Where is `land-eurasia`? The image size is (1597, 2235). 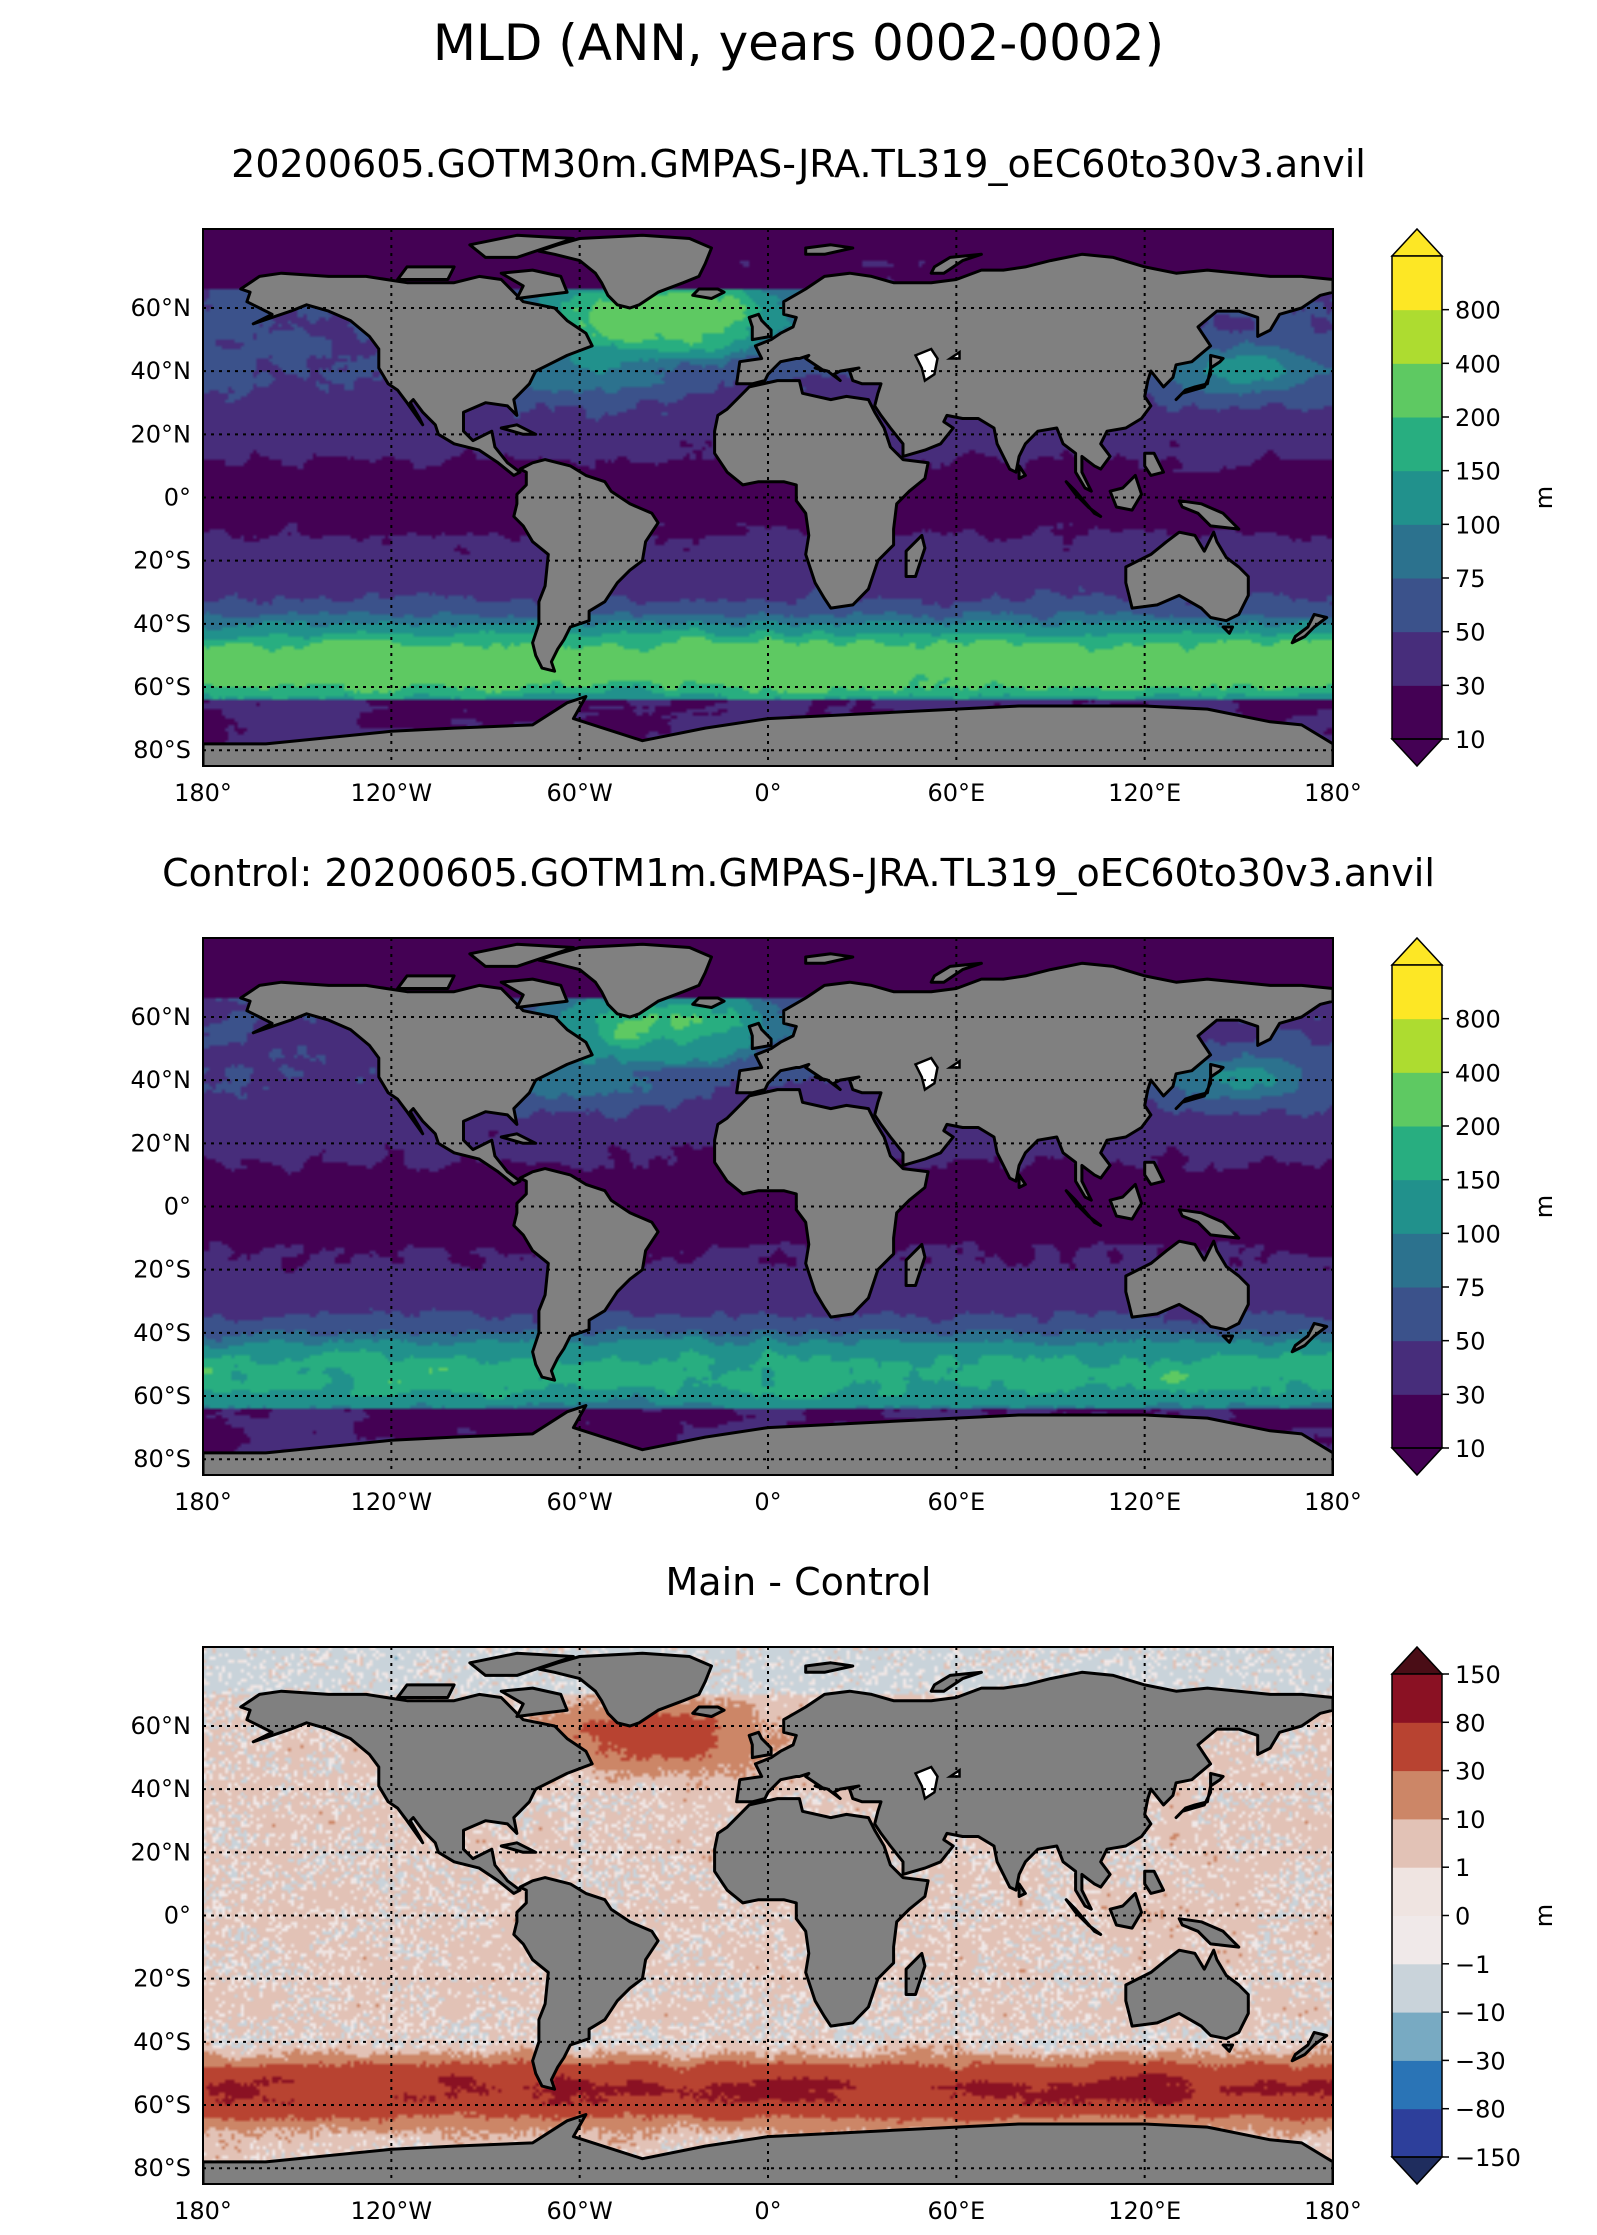 land-eurasia is located at coordinates (1034, 1081).